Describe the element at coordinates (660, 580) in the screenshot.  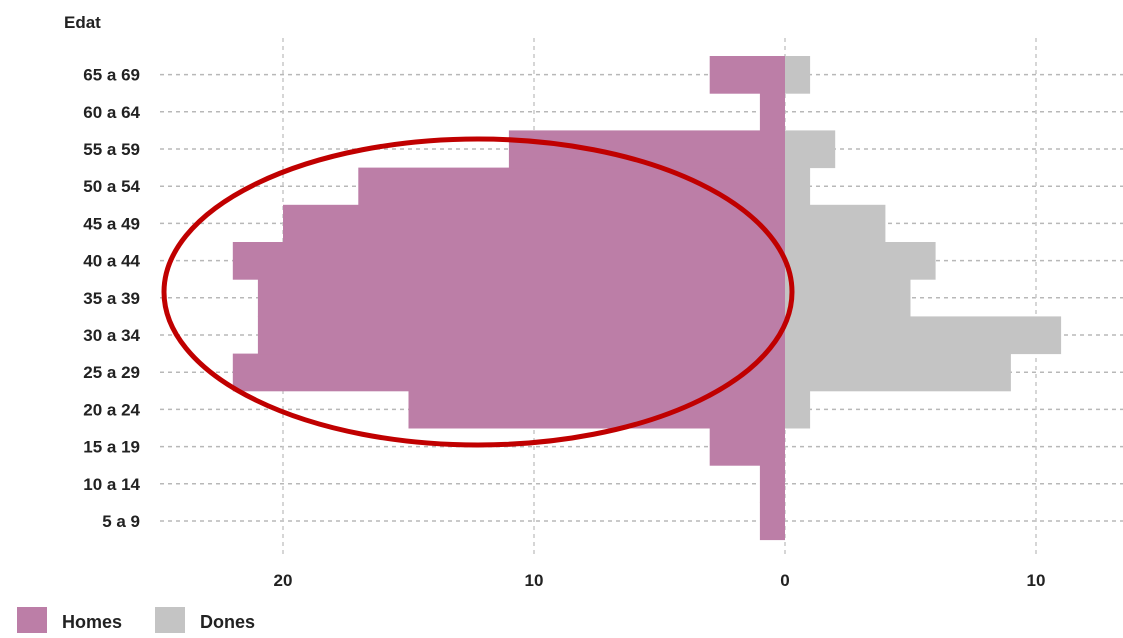
I see `x-tick-labels: 20 10 0 10` at that location.